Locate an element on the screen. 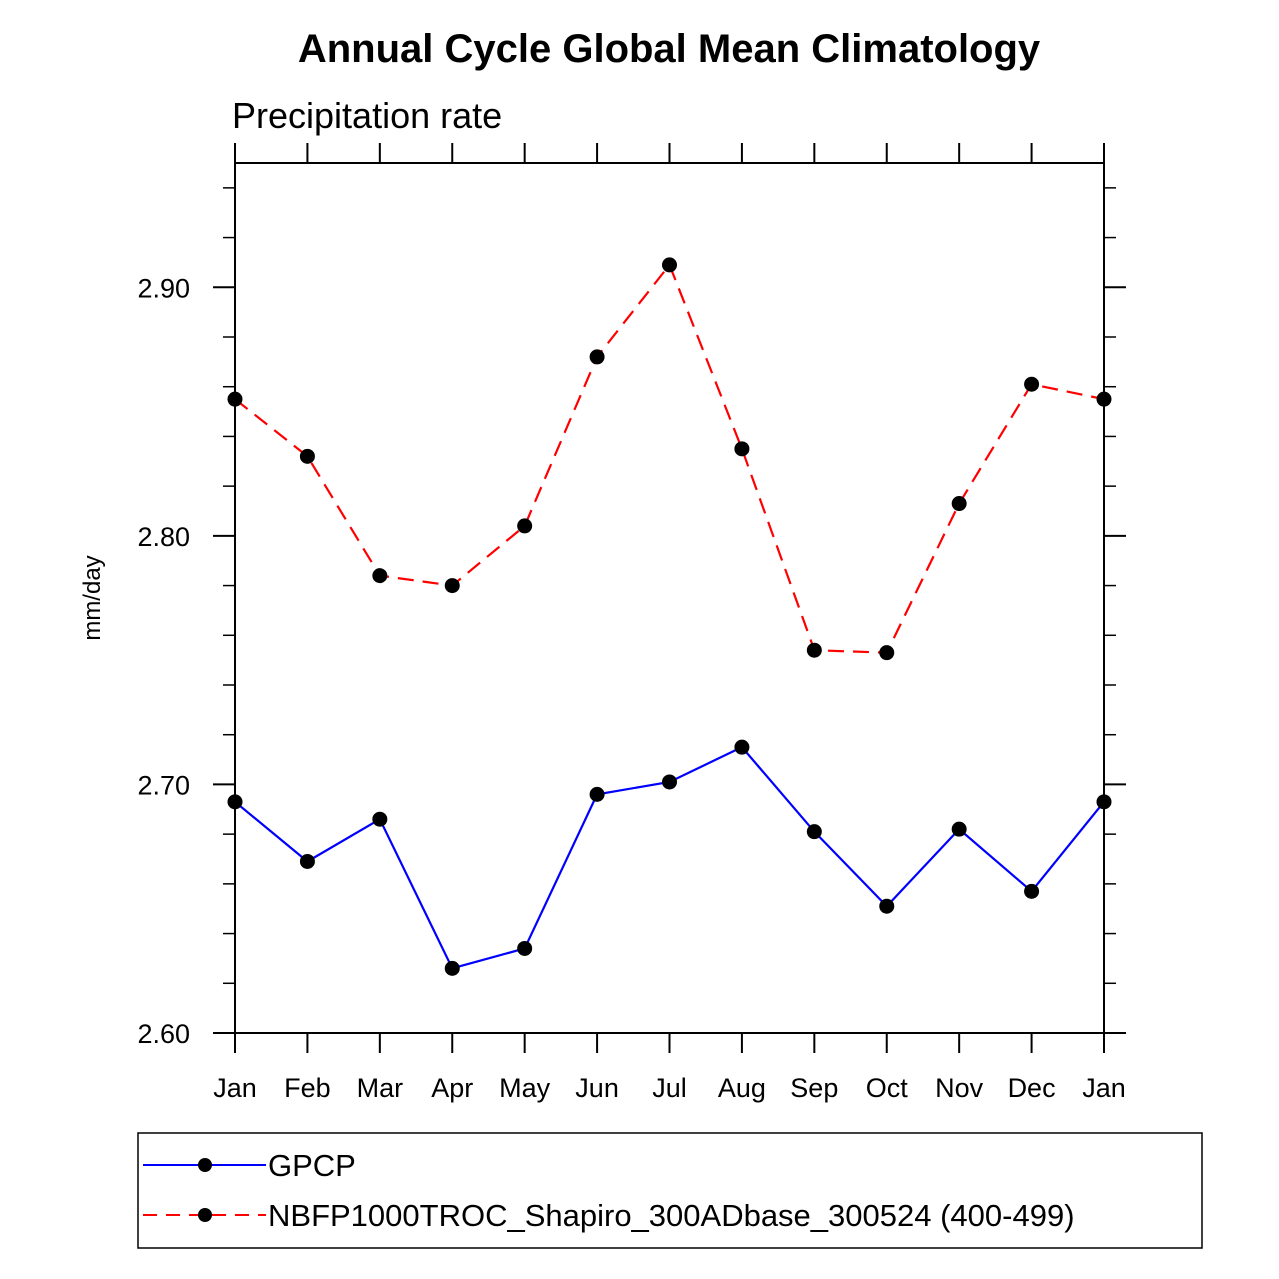  y-tick-label: 2.90 is located at coordinates (163, 288).